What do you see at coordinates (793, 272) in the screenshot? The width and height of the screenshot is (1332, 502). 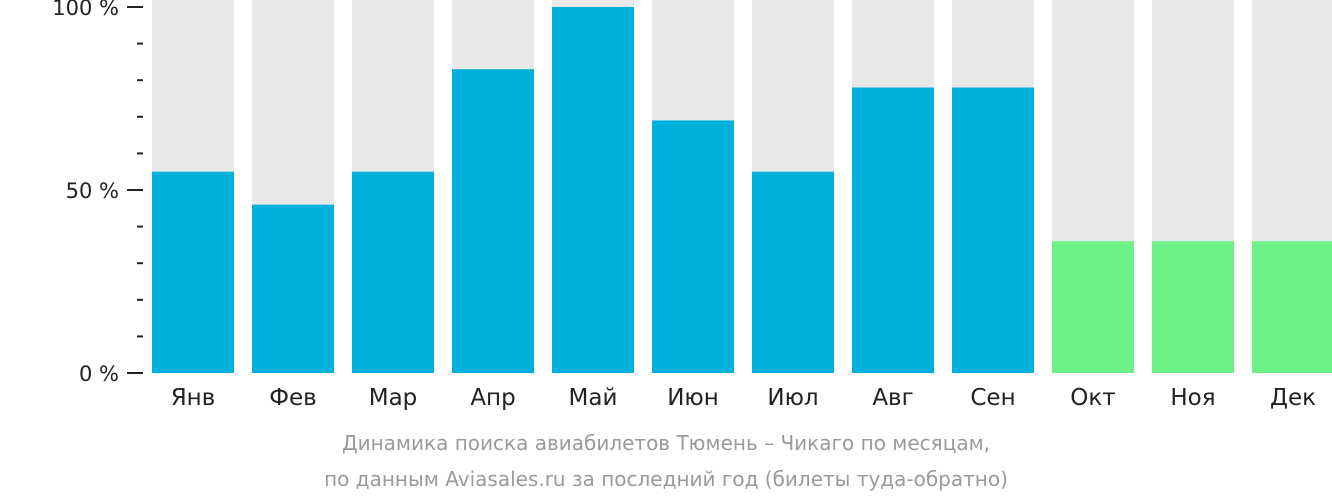 I see `bar-Июл` at bounding box center [793, 272].